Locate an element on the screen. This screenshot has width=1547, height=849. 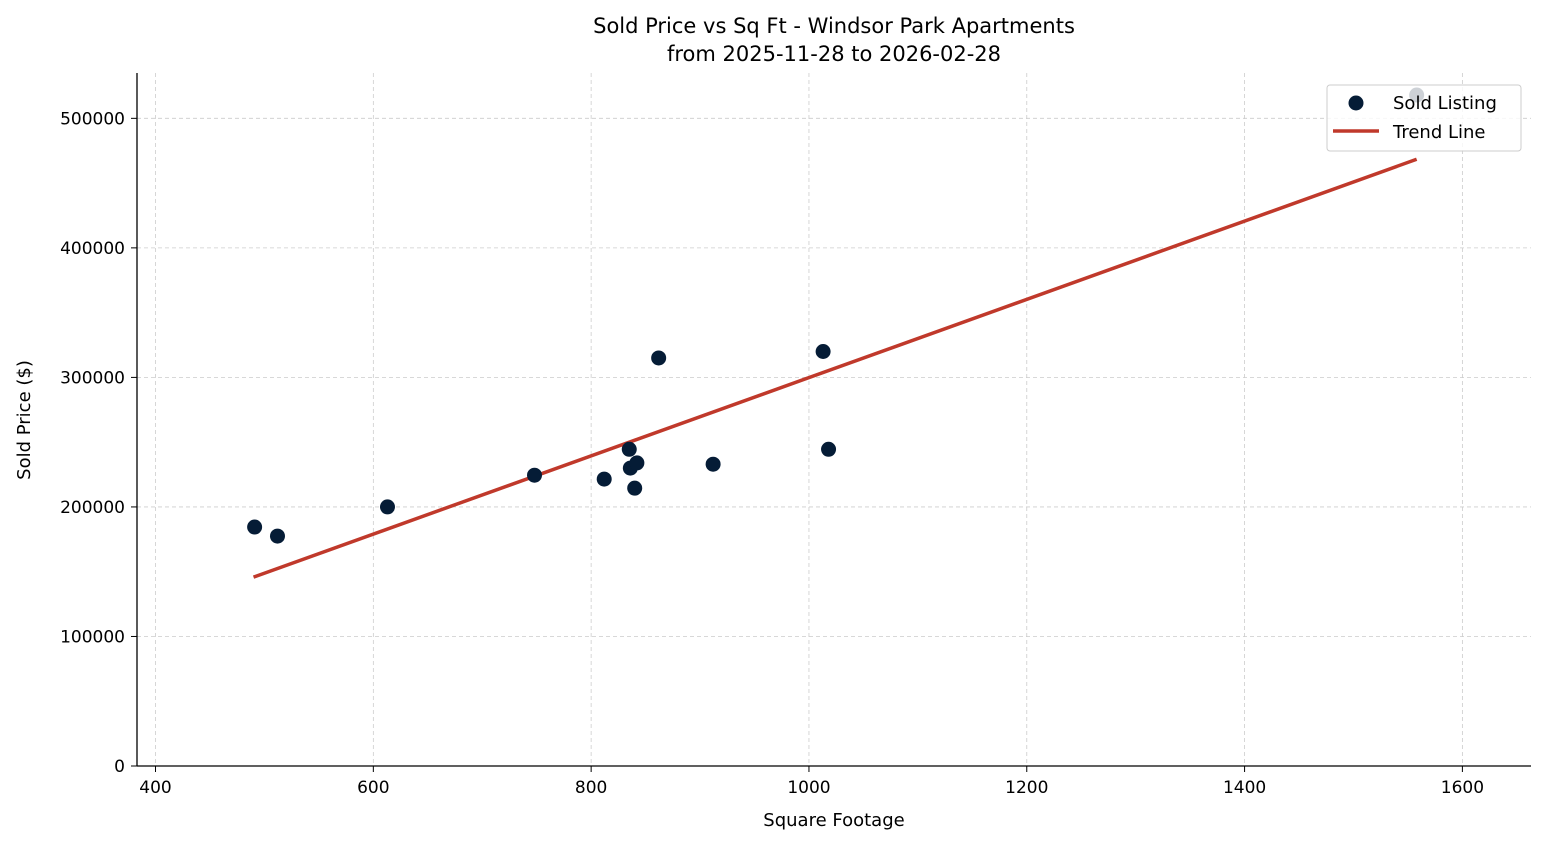
legend-box is located at coordinates (1424, 118).